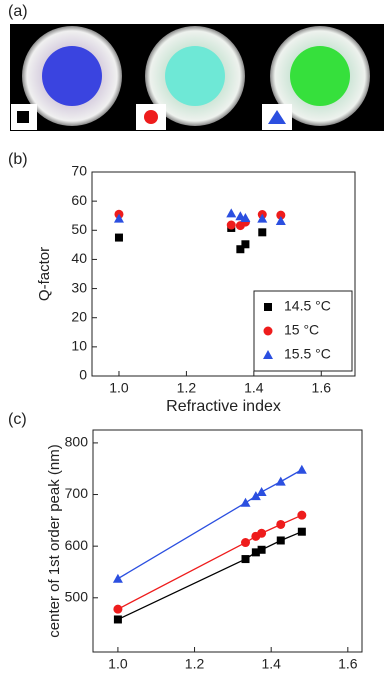  What do you see at coordinates (79, 316) in the screenshot?
I see `y-tick-label: 20` at bounding box center [79, 316].